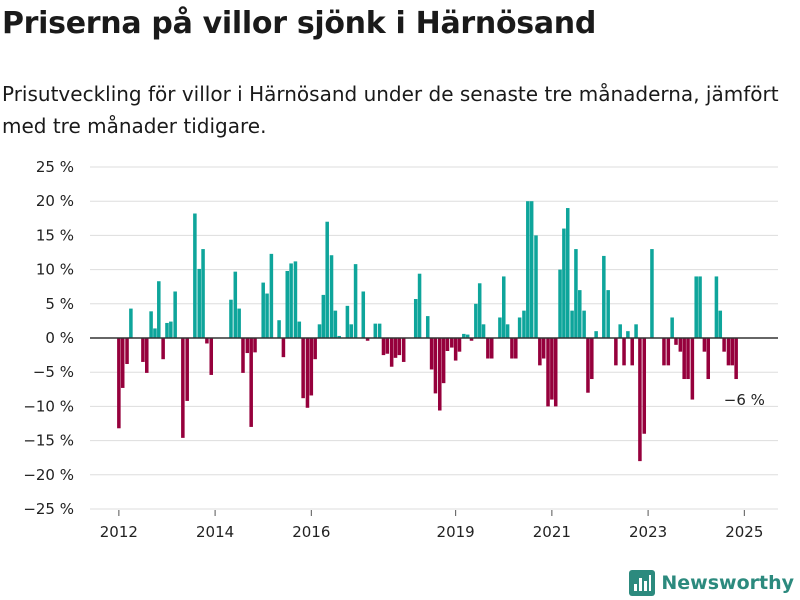 The width and height of the screenshot is (800, 600). I want to click on last-value-label: −6 %, so click(744, 400).